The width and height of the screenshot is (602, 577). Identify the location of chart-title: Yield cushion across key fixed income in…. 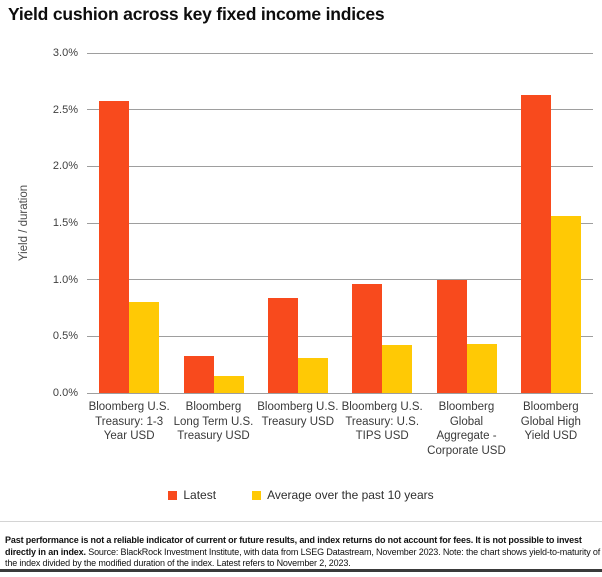
(196, 14).